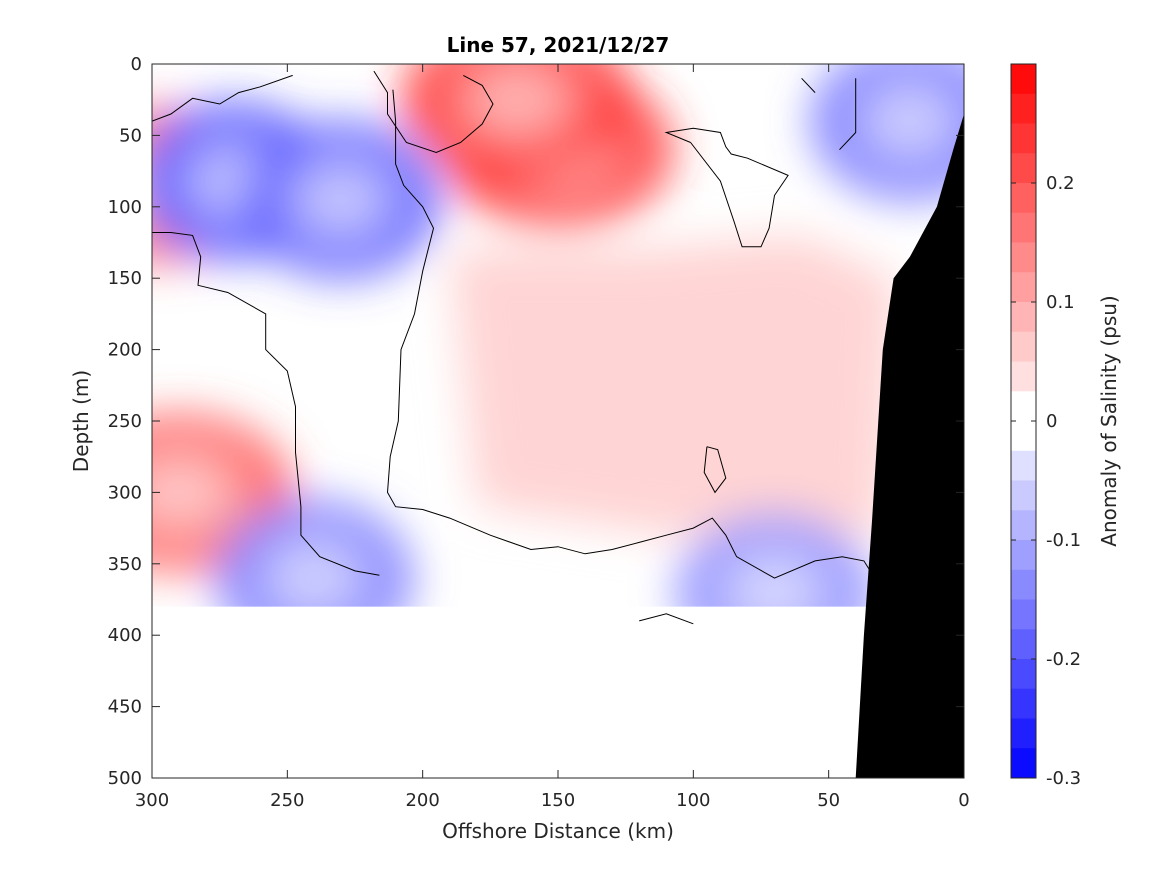 This screenshot has height=875, width=1167. I want to click on x-tick-label-150: 150, so click(558, 800).